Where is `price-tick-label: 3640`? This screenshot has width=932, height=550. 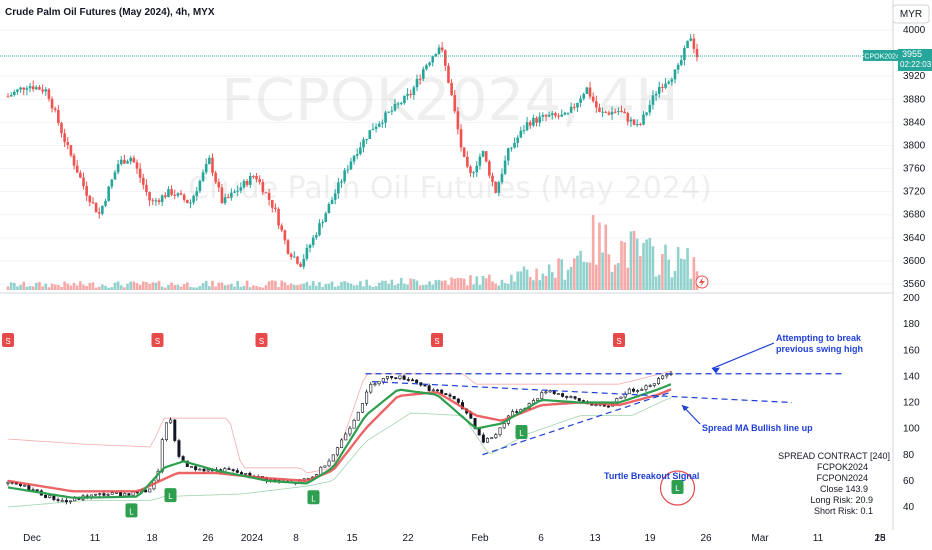
price-tick-label: 3640 is located at coordinates (914, 238).